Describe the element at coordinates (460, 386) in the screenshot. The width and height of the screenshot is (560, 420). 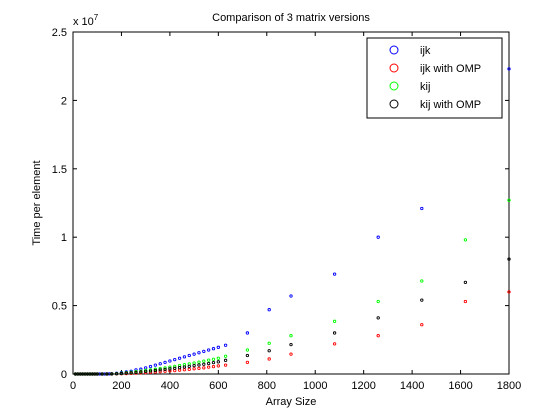
I see `x-tick-label: 1600` at that location.